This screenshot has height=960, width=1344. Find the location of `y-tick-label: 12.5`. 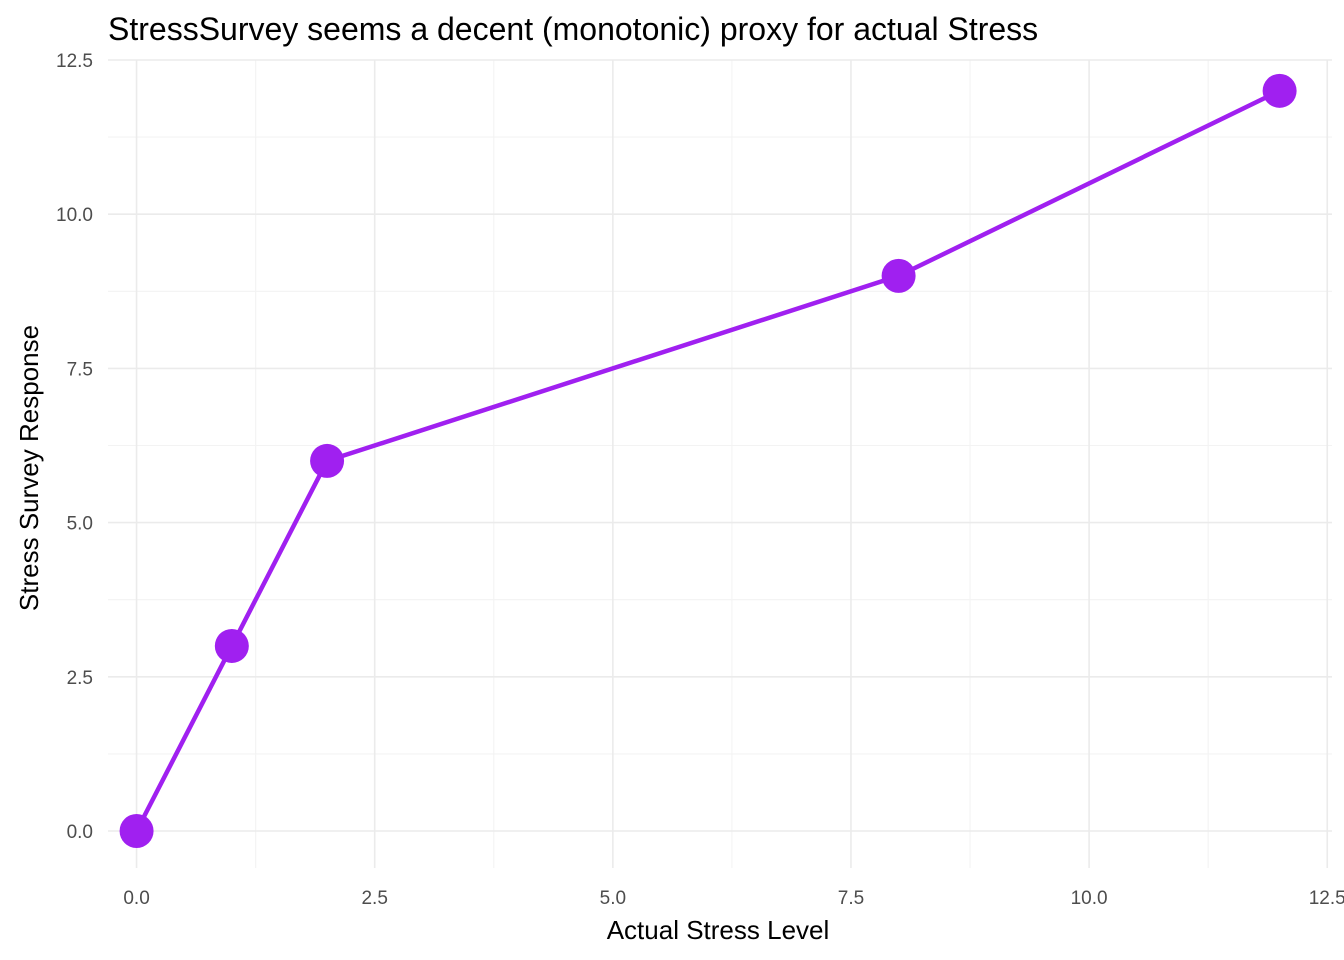

y-tick-label: 12.5 is located at coordinates (74, 61).